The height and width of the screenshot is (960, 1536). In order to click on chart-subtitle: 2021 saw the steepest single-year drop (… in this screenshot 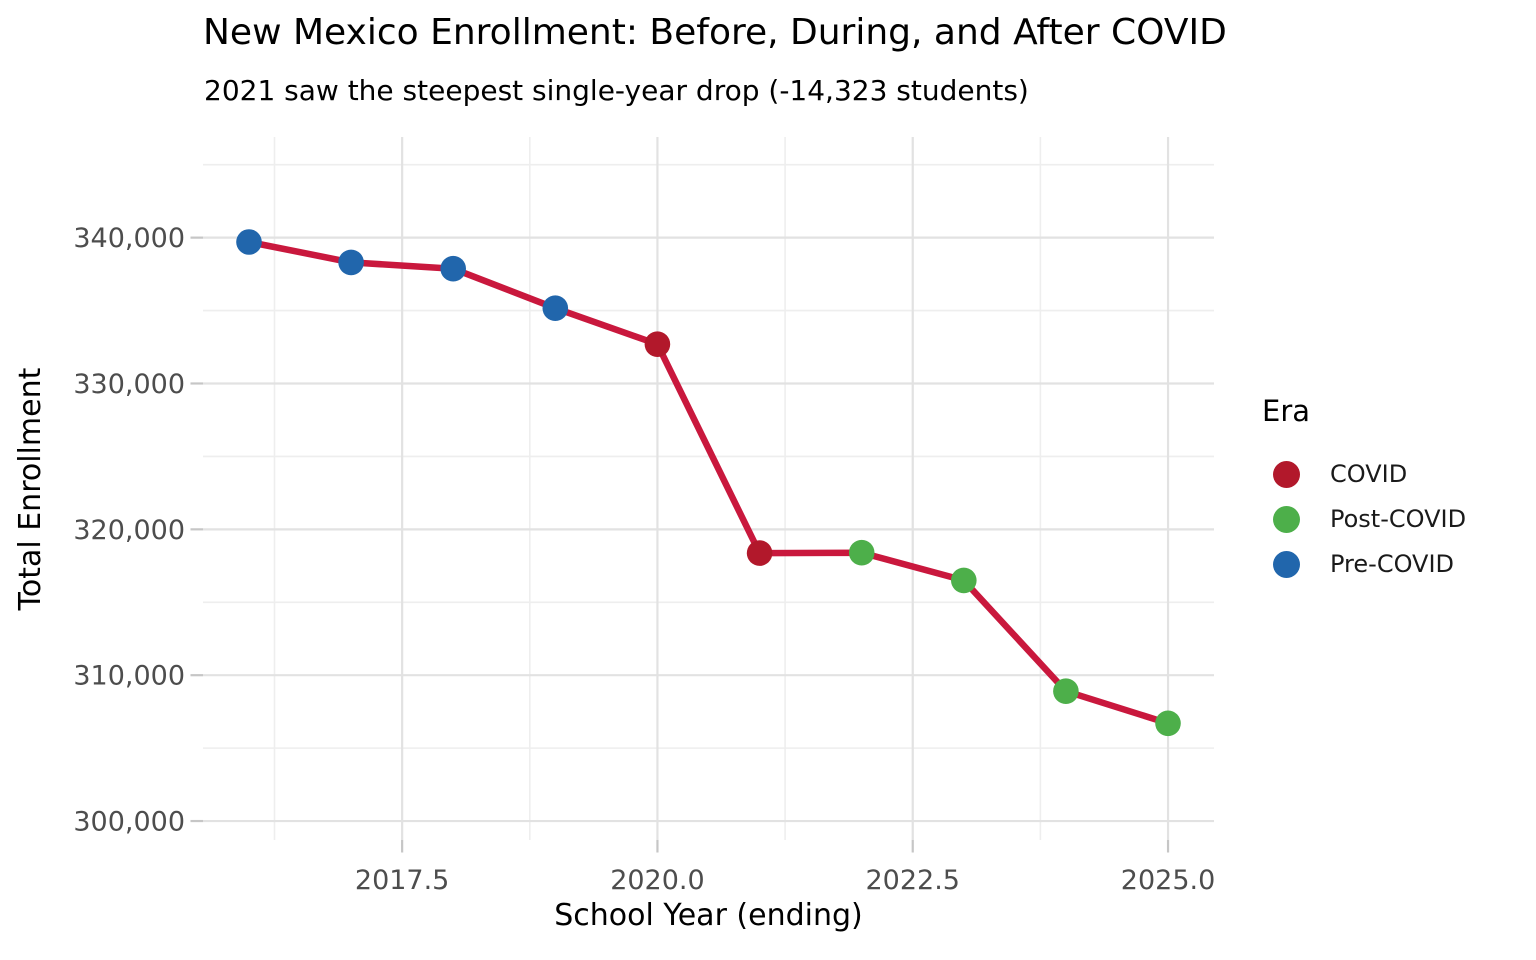, I will do `click(616, 90)`.